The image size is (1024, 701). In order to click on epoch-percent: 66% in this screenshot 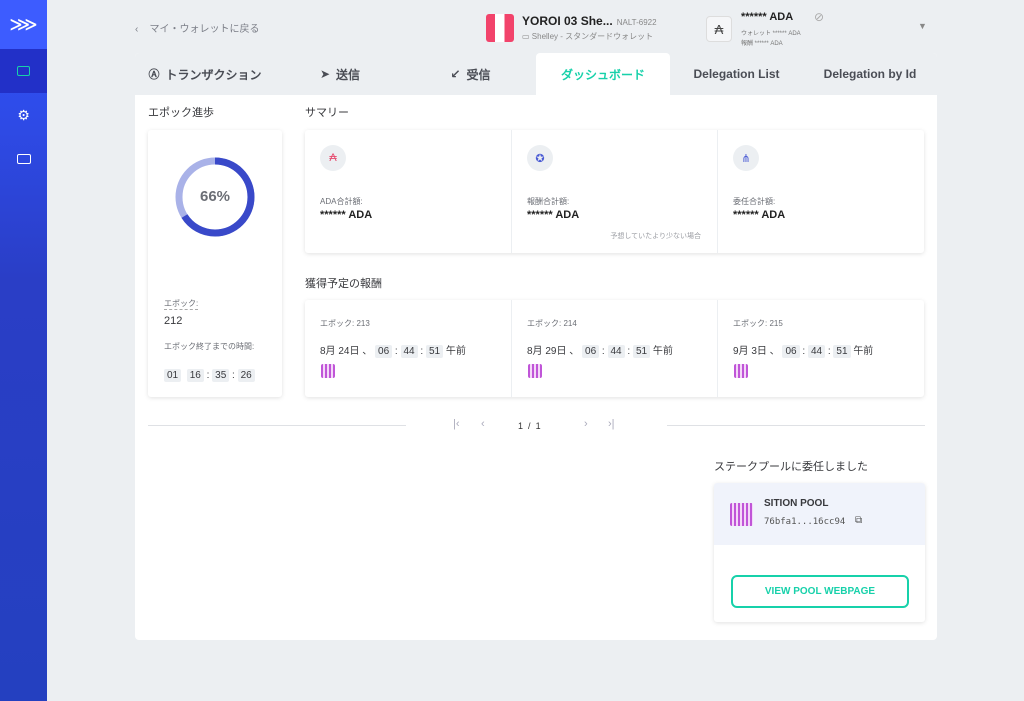, I will do `click(215, 196)`.